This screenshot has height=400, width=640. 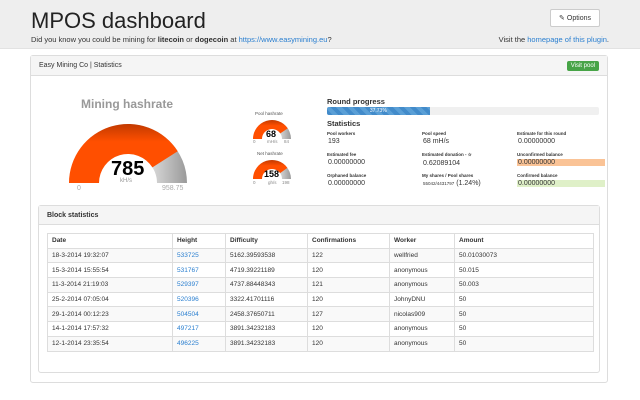 I want to click on stat-unconfirmed-balance: Unconfirmed balance 0.00000000, so click(x=561, y=159).